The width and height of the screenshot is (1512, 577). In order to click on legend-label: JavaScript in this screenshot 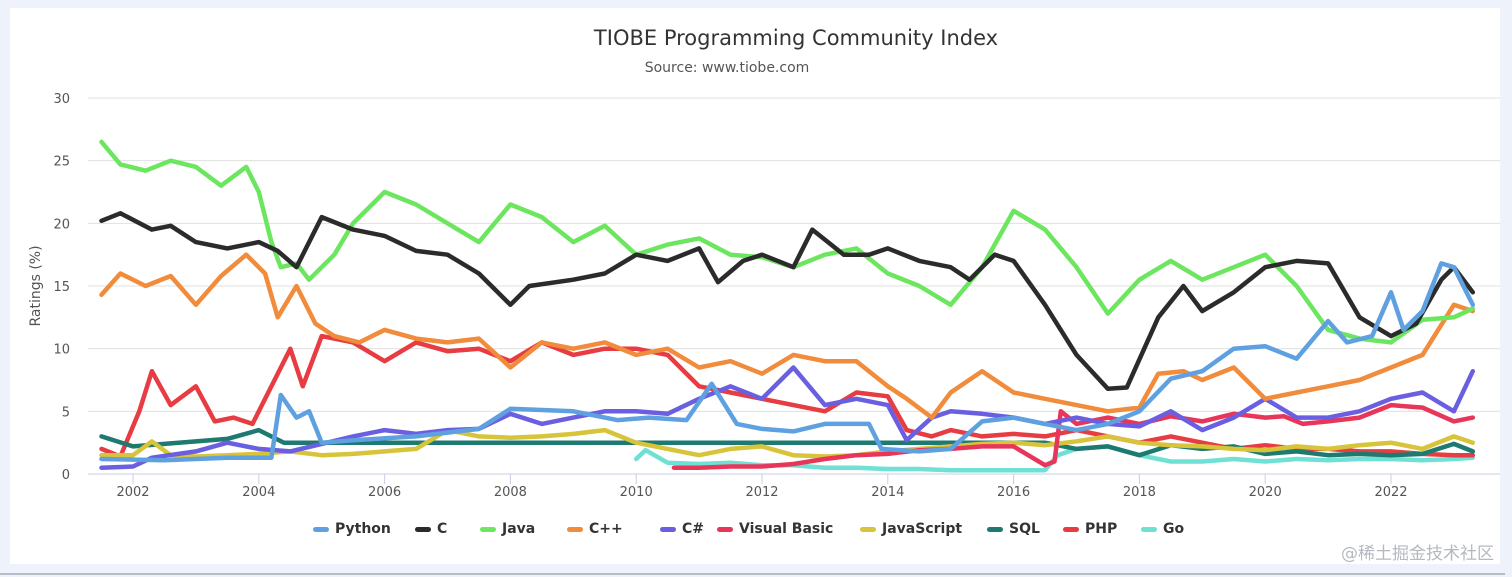, I will do `click(922, 529)`.